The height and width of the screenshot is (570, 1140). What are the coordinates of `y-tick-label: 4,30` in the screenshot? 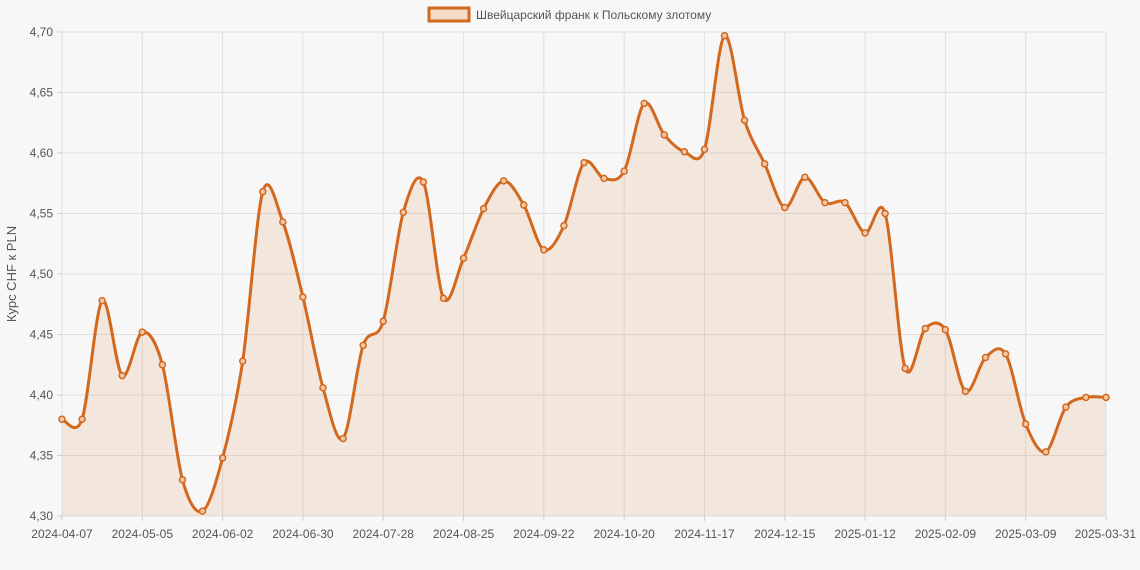 It's located at (42, 516).